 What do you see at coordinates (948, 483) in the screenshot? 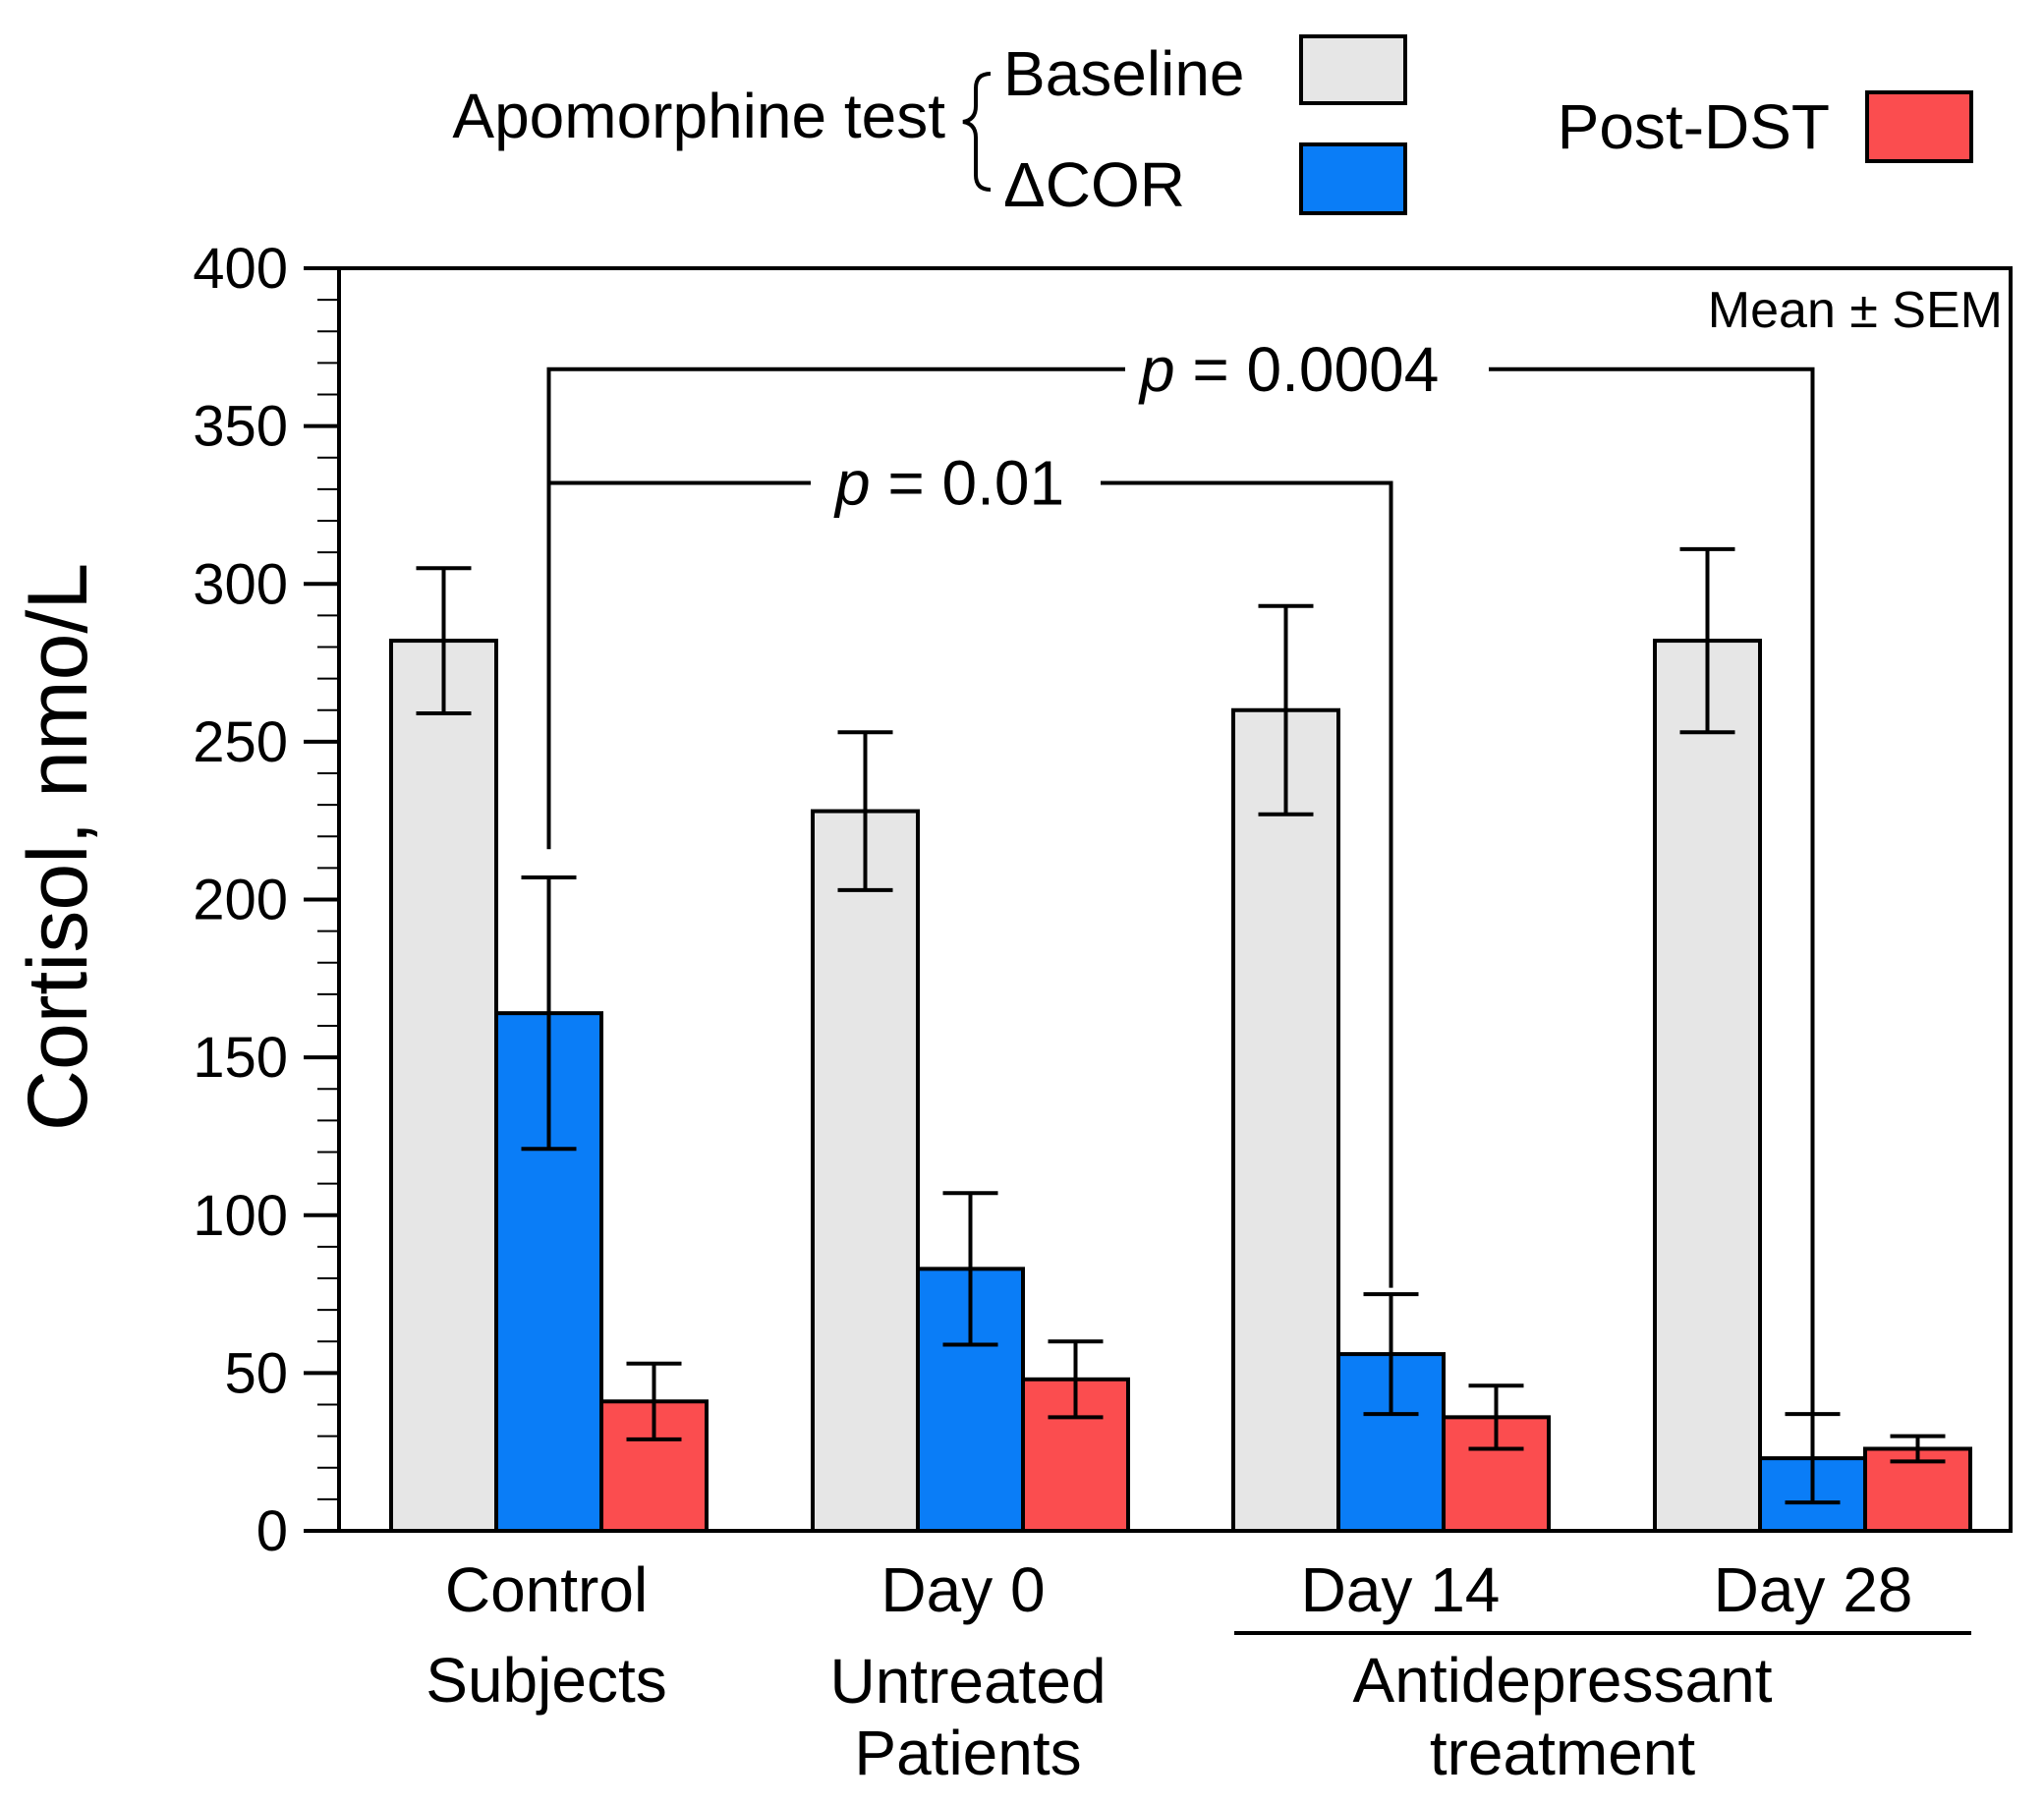
I see `p-value-label: p = 0.01` at bounding box center [948, 483].